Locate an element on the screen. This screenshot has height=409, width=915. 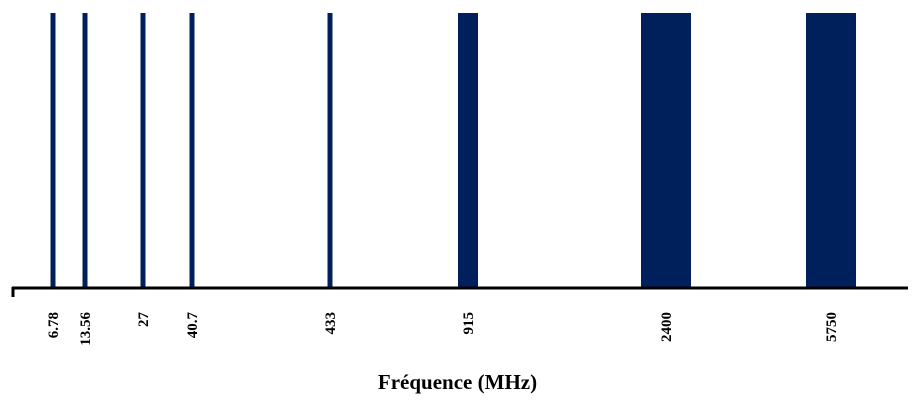
tick-label-40.7: 40.7 is located at coordinates (193, 325).